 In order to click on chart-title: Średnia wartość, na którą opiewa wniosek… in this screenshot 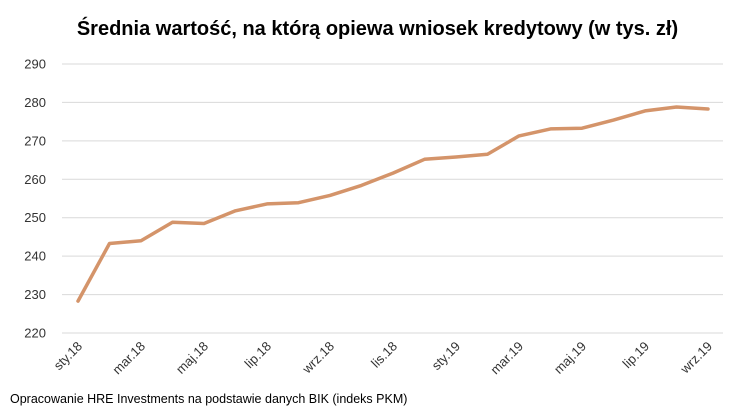, I will do `click(377, 29)`.